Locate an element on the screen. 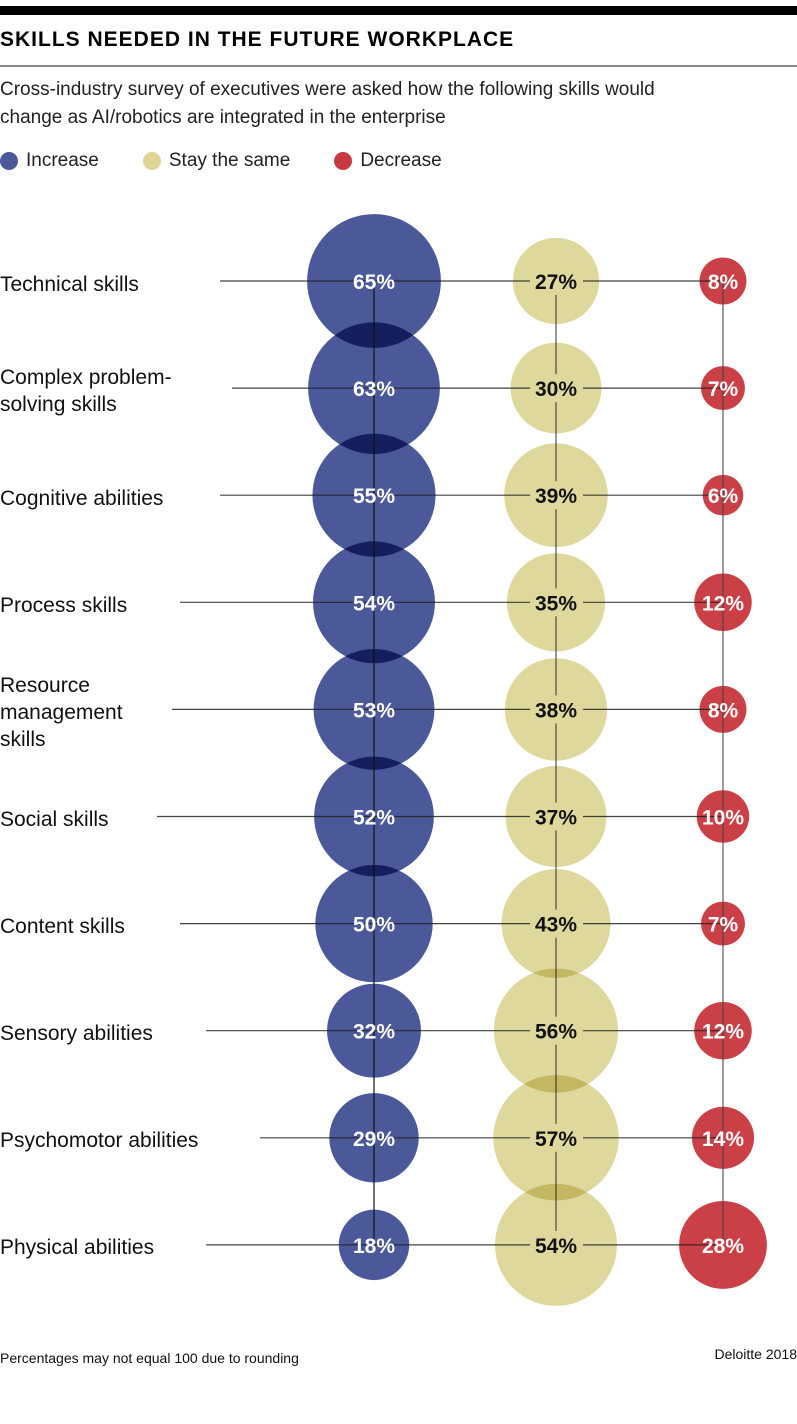 This screenshot has height=1424, width=797. top-bar is located at coordinates (398, 10).